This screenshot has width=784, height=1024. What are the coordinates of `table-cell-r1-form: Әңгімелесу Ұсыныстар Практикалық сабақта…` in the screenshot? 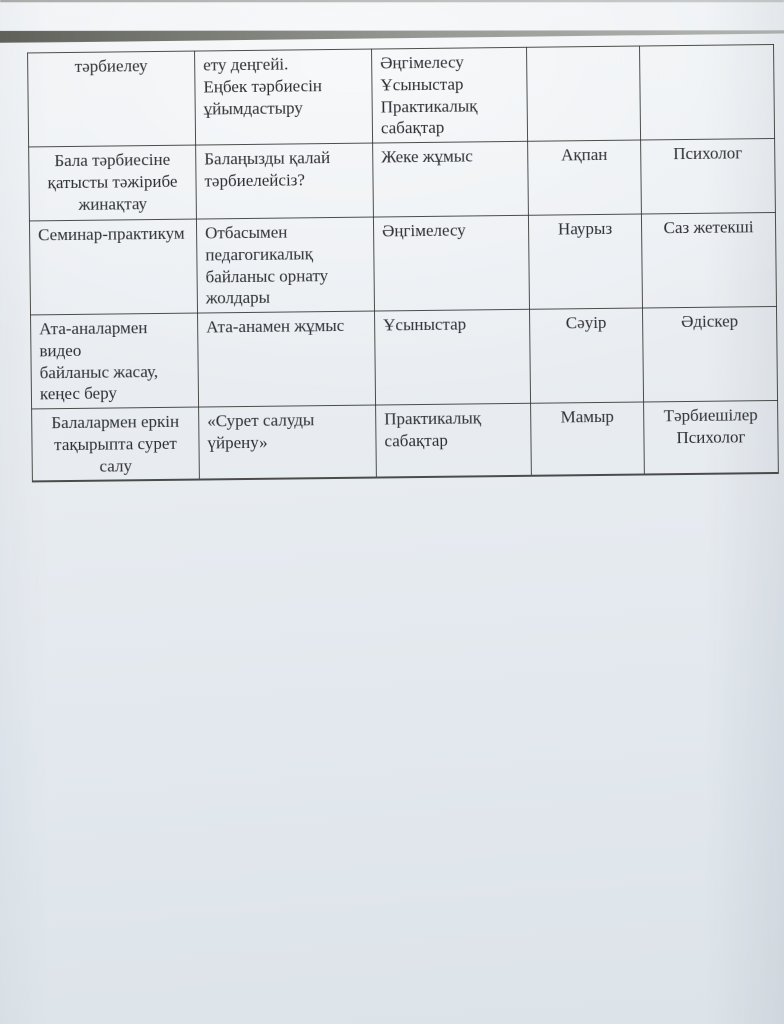 It's located at (449, 95).